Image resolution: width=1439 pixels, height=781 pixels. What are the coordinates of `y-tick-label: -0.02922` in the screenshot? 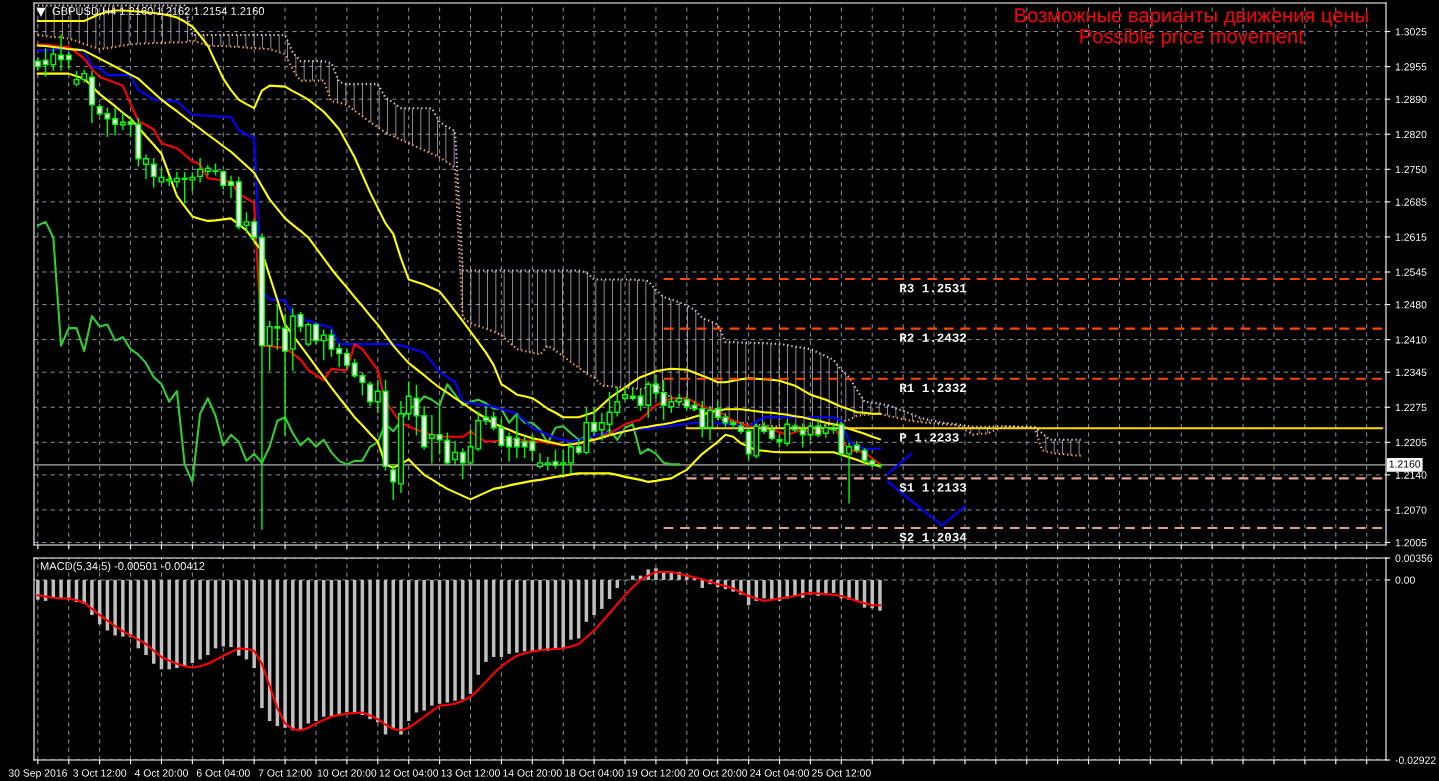 It's located at (1415, 760).